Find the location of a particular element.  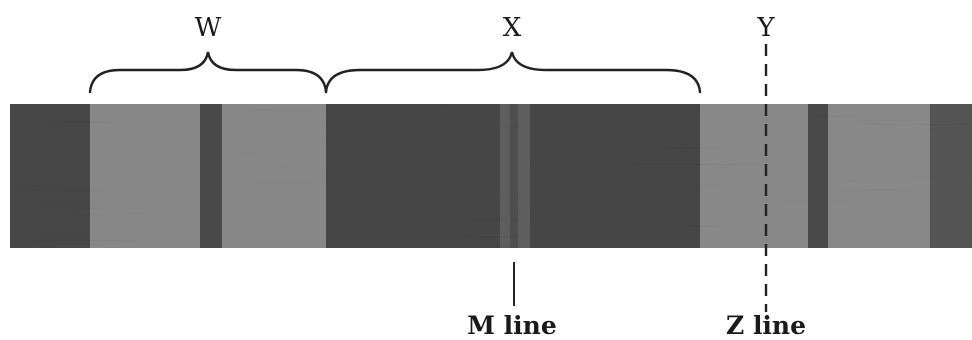

label-y: Y is located at coordinates (765, 28).